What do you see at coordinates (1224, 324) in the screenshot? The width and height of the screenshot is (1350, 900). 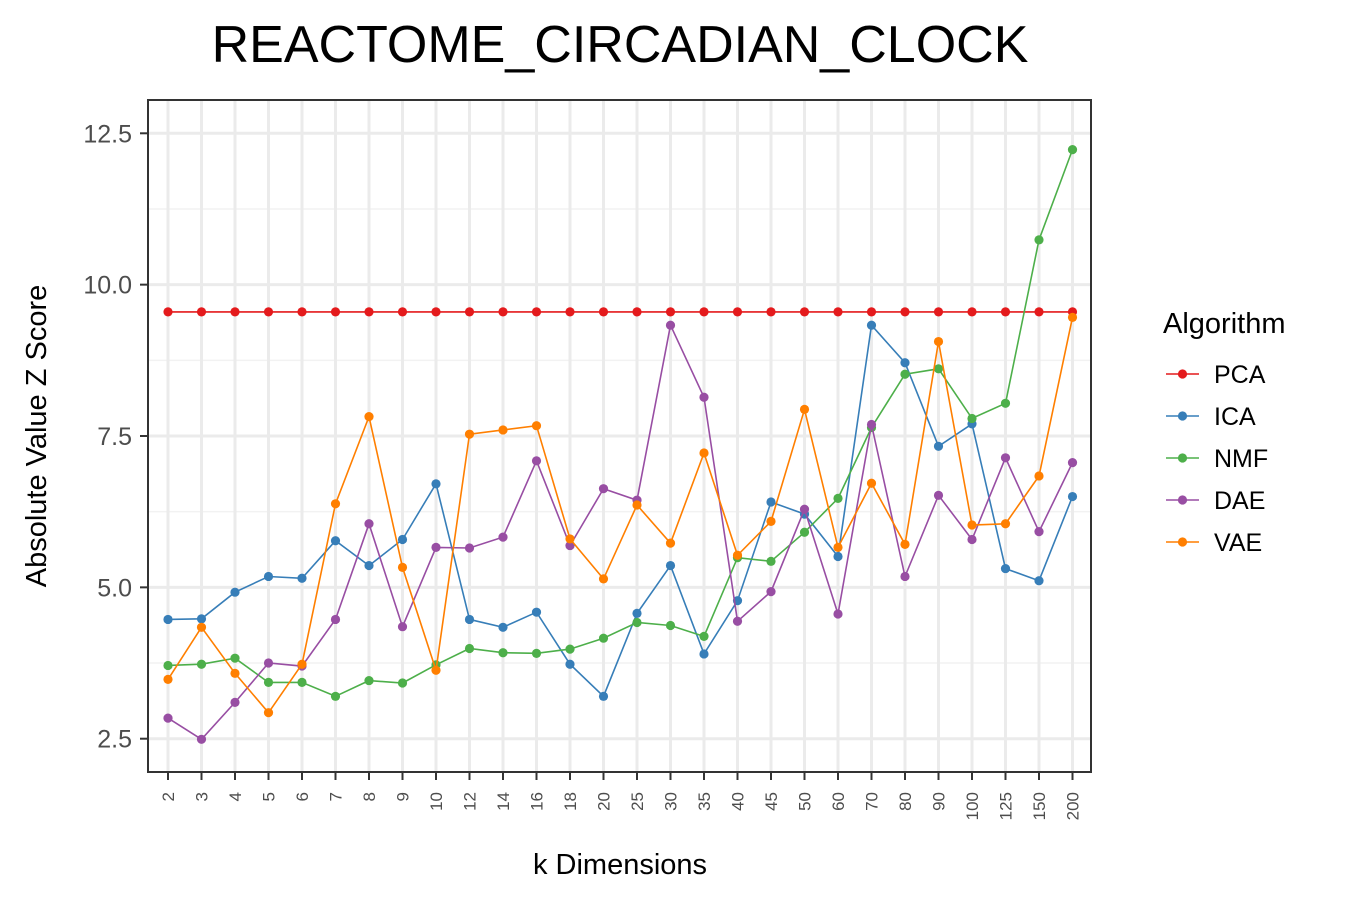 I see `legend-title: Algorithm` at bounding box center [1224, 324].